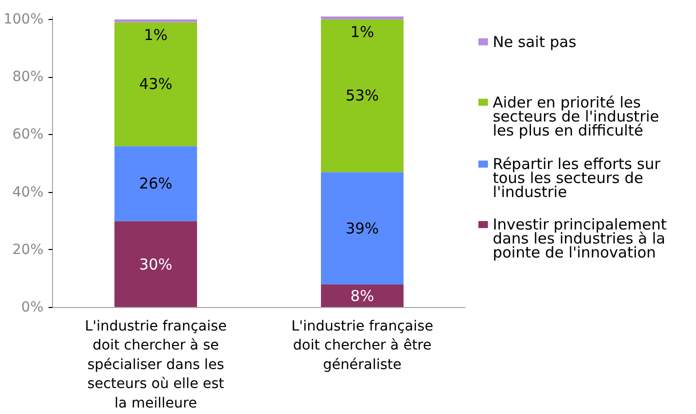 The image size is (696, 414). I want to click on y-tick-label: 60%, so click(28, 134).